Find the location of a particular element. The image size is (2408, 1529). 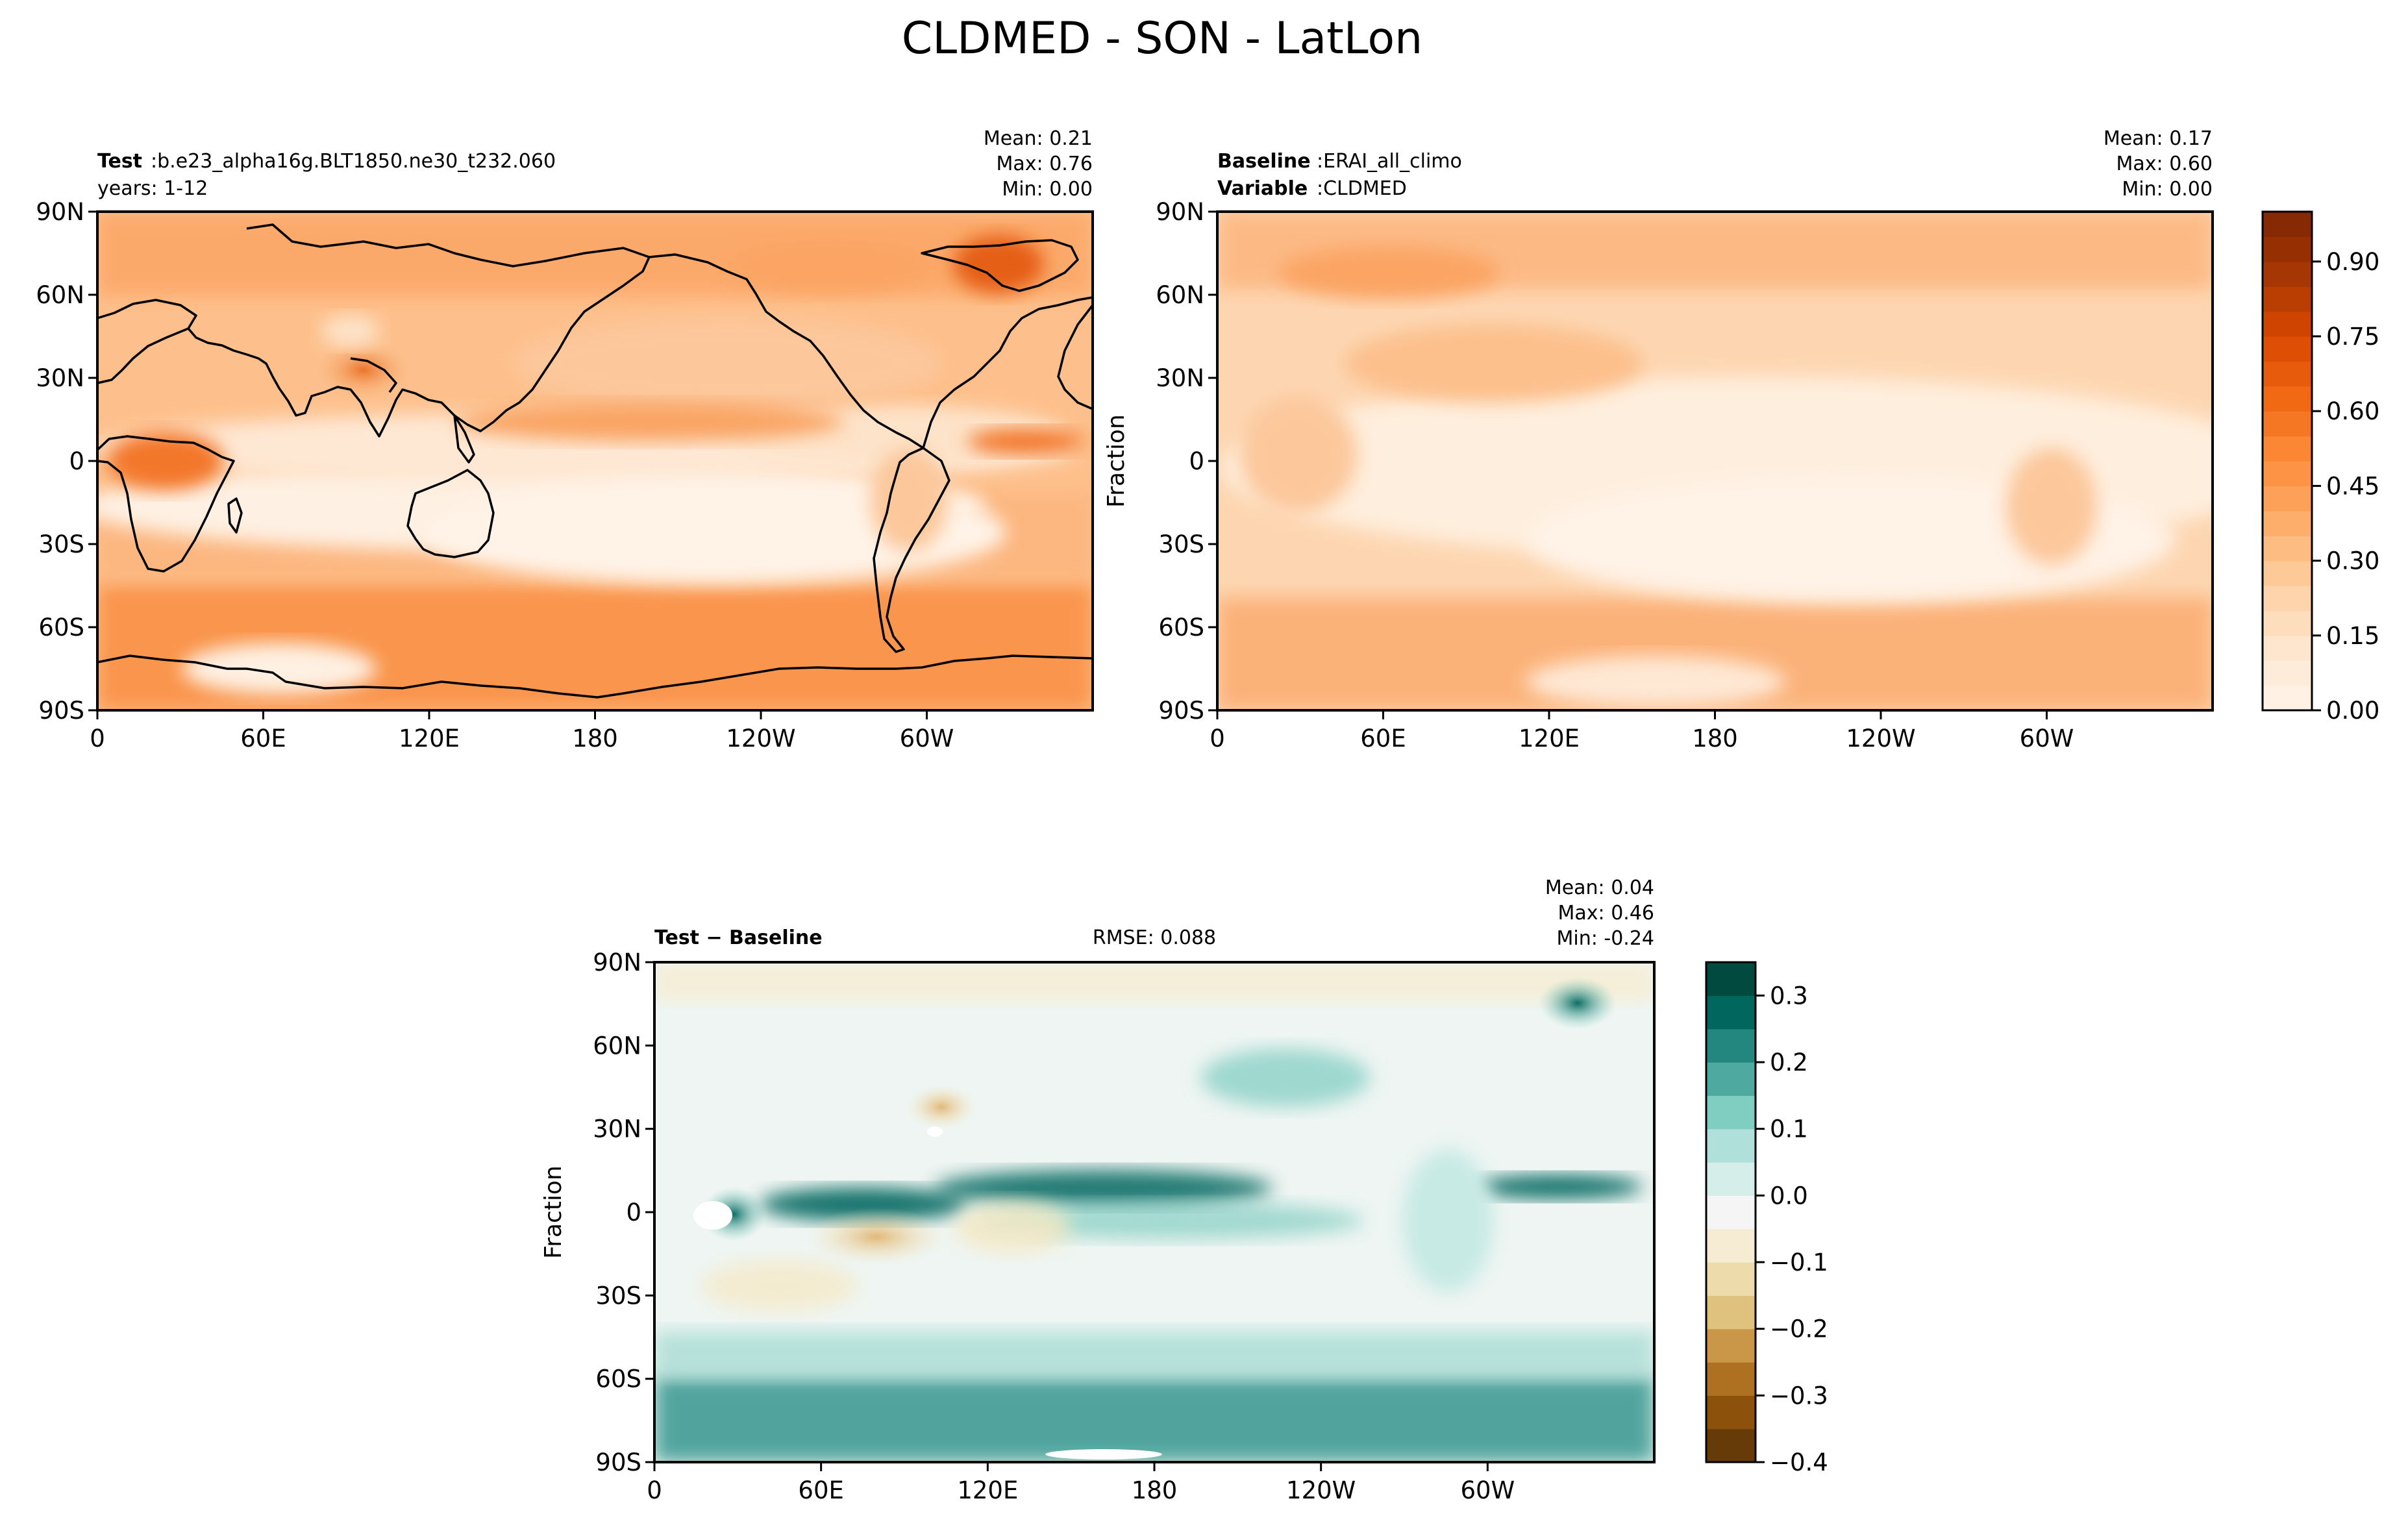

colorbar-tick-label: −0.1 is located at coordinates (1799, 1262).